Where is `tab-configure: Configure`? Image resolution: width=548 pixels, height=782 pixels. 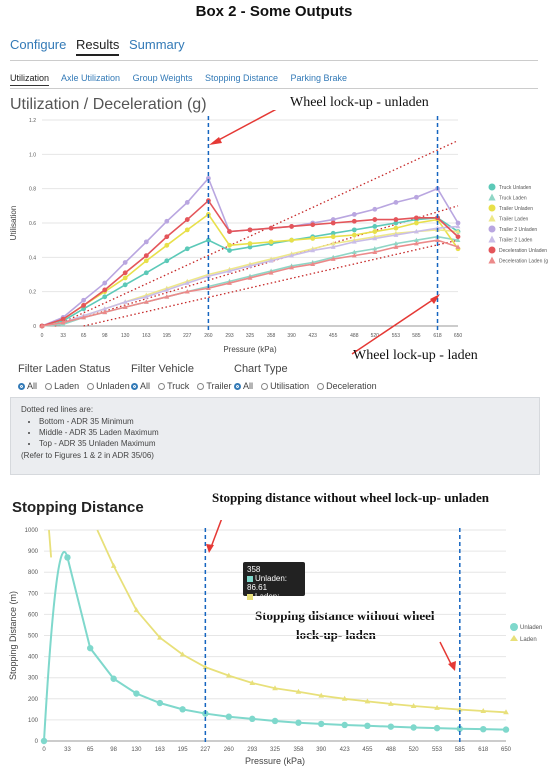 tab-configure: Configure is located at coordinates (38, 44).